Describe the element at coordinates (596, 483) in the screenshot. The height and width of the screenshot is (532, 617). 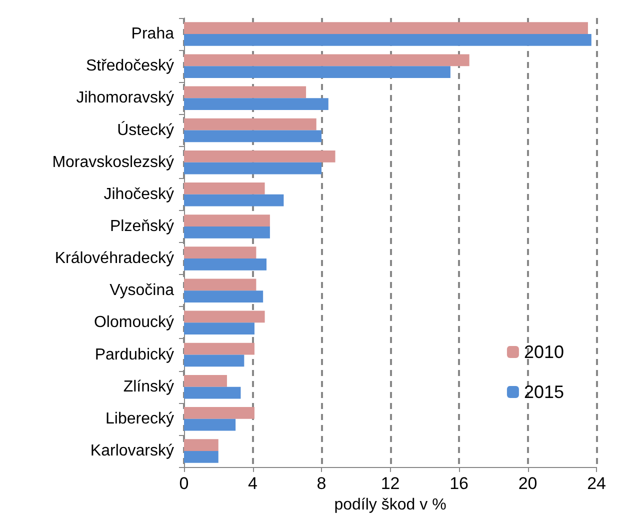
I see `x-tick-label: 24` at that location.